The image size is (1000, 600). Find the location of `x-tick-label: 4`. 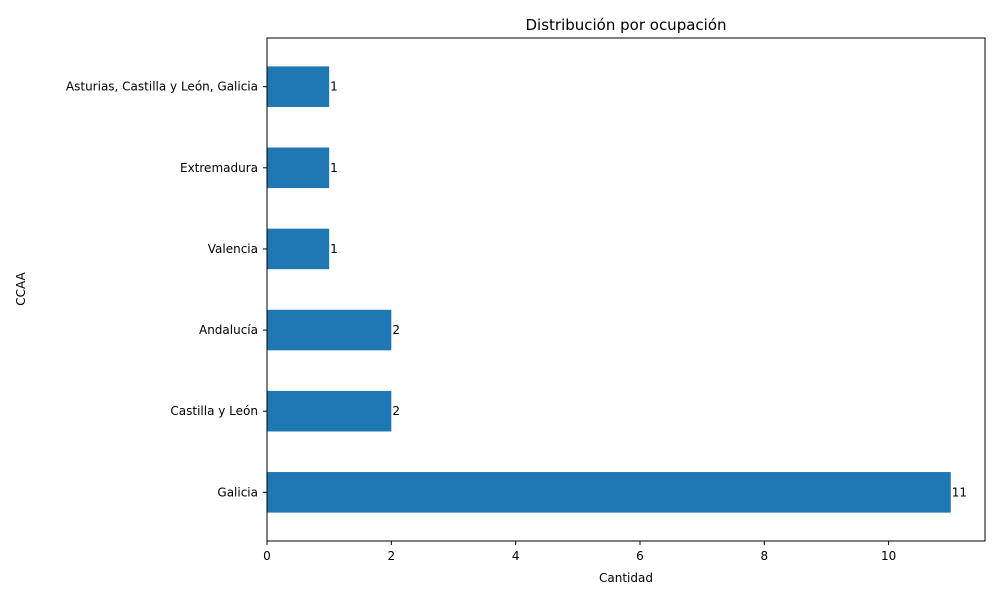

x-tick-label: 4 is located at coordinates (516, 556).